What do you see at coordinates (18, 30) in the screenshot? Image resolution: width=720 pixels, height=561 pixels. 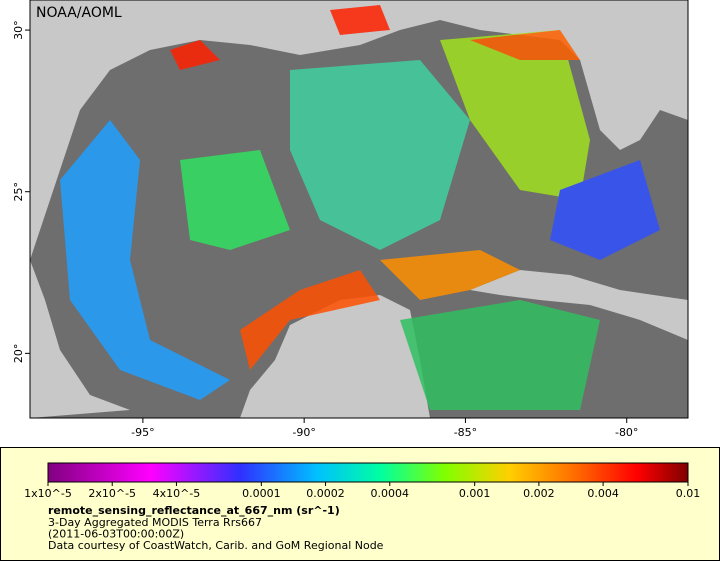 I see `y-tick-label: 30°` at bounding box center [18, 30].